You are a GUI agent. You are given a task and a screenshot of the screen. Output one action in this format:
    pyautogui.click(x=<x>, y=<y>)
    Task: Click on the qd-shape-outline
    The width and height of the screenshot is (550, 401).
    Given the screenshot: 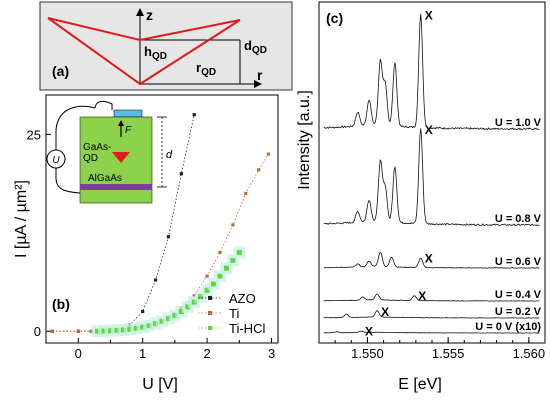 What is the action you would take?
    pyautogui.click(x=144, y=51)
    